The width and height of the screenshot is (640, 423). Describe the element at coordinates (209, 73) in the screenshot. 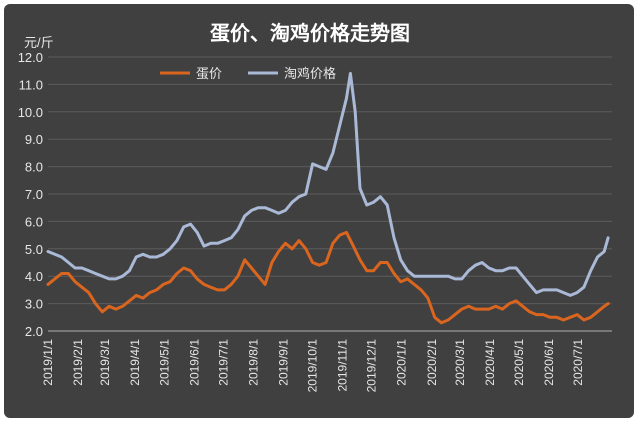

I see `legend-label-egg-price: 蛋价` at that location.